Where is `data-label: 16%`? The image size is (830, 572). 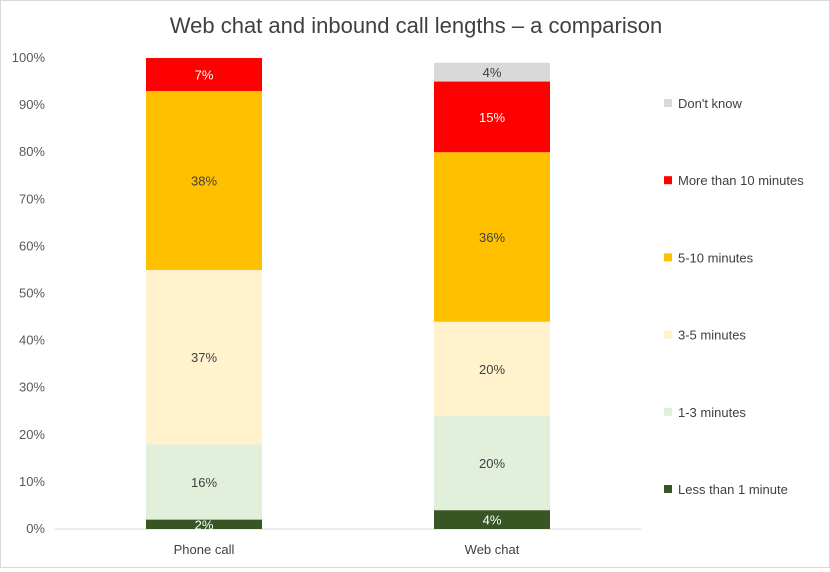 data-label: 16% is located at coordinates (204, 482).